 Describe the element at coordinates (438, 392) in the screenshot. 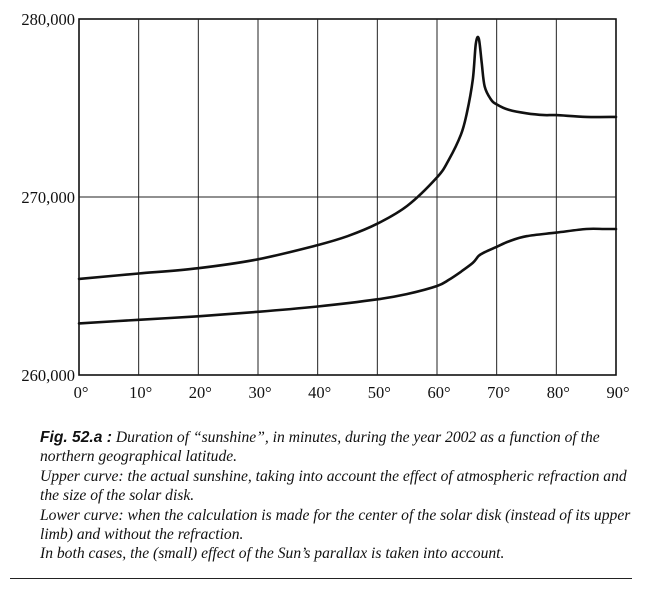

I see `x-tick-label: 60°` at that location.